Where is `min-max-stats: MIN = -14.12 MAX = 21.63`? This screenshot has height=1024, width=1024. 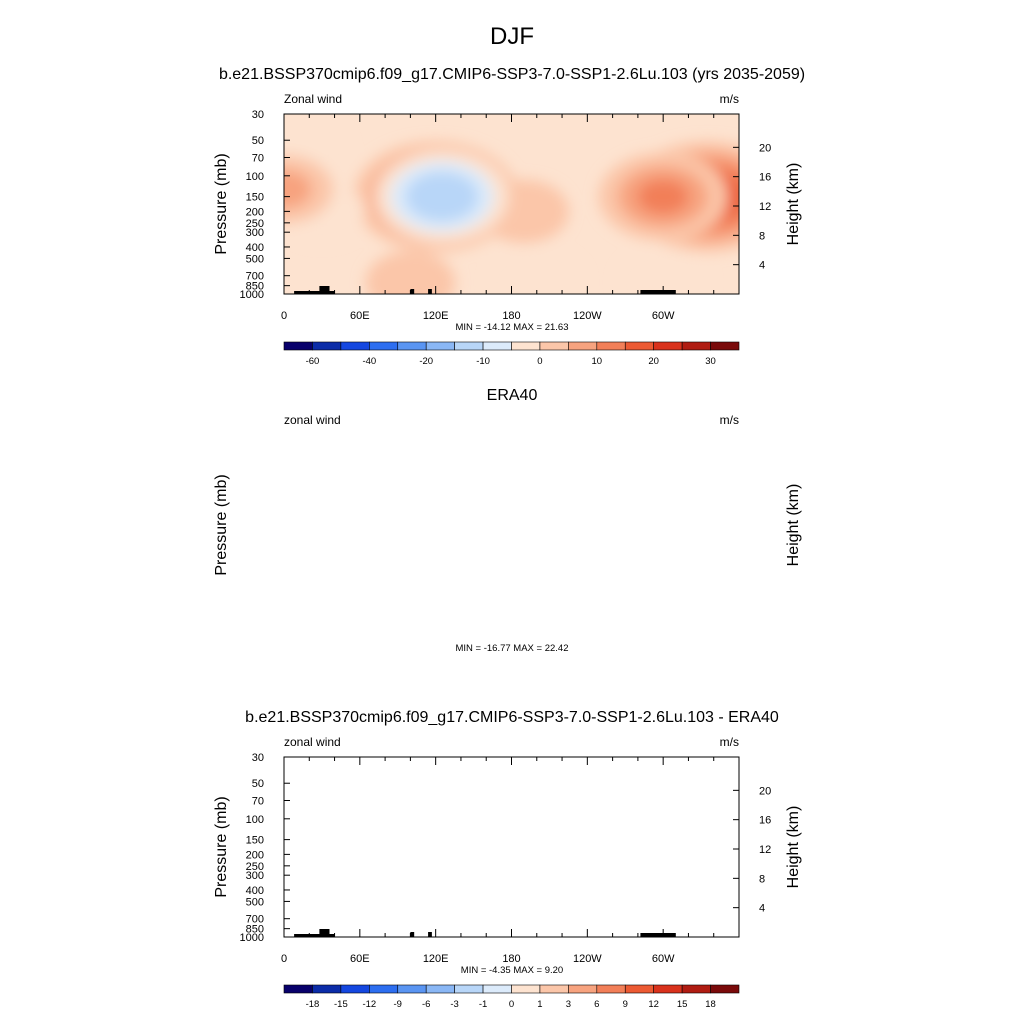
min-max-stats: MIN = -14.12 MAX = 21.63 is located at coordinates (511, 327).